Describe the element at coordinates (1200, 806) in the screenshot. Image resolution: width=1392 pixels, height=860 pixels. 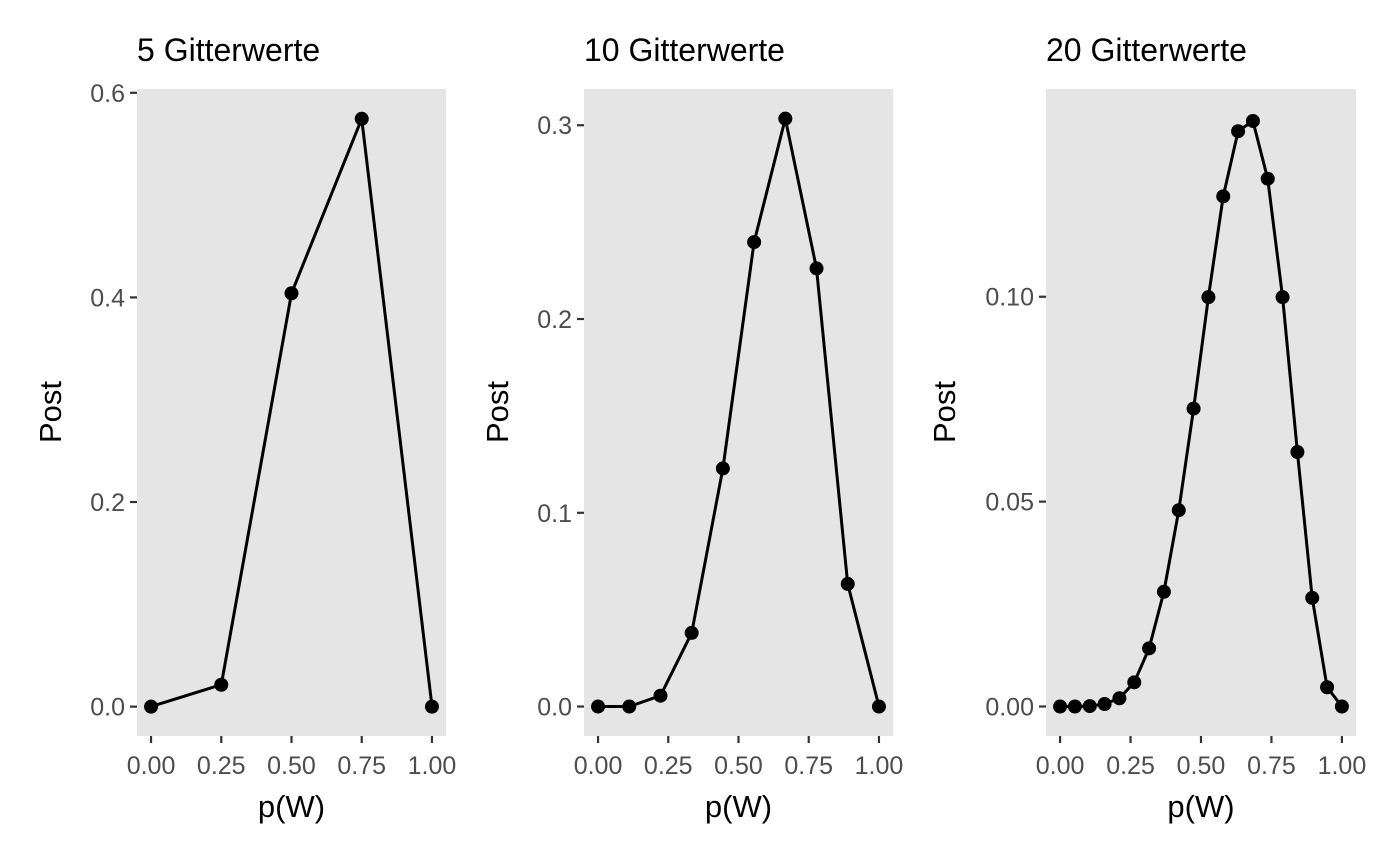
I see `panel-3-x-axis-title: p(W)` at that location.